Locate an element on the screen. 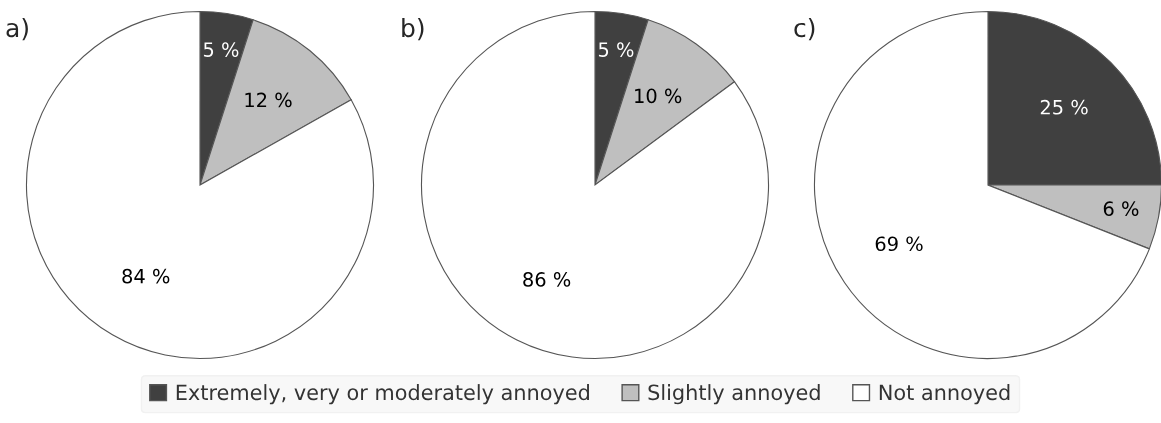  data-label: 84 % is located at coordinates (146, 276).